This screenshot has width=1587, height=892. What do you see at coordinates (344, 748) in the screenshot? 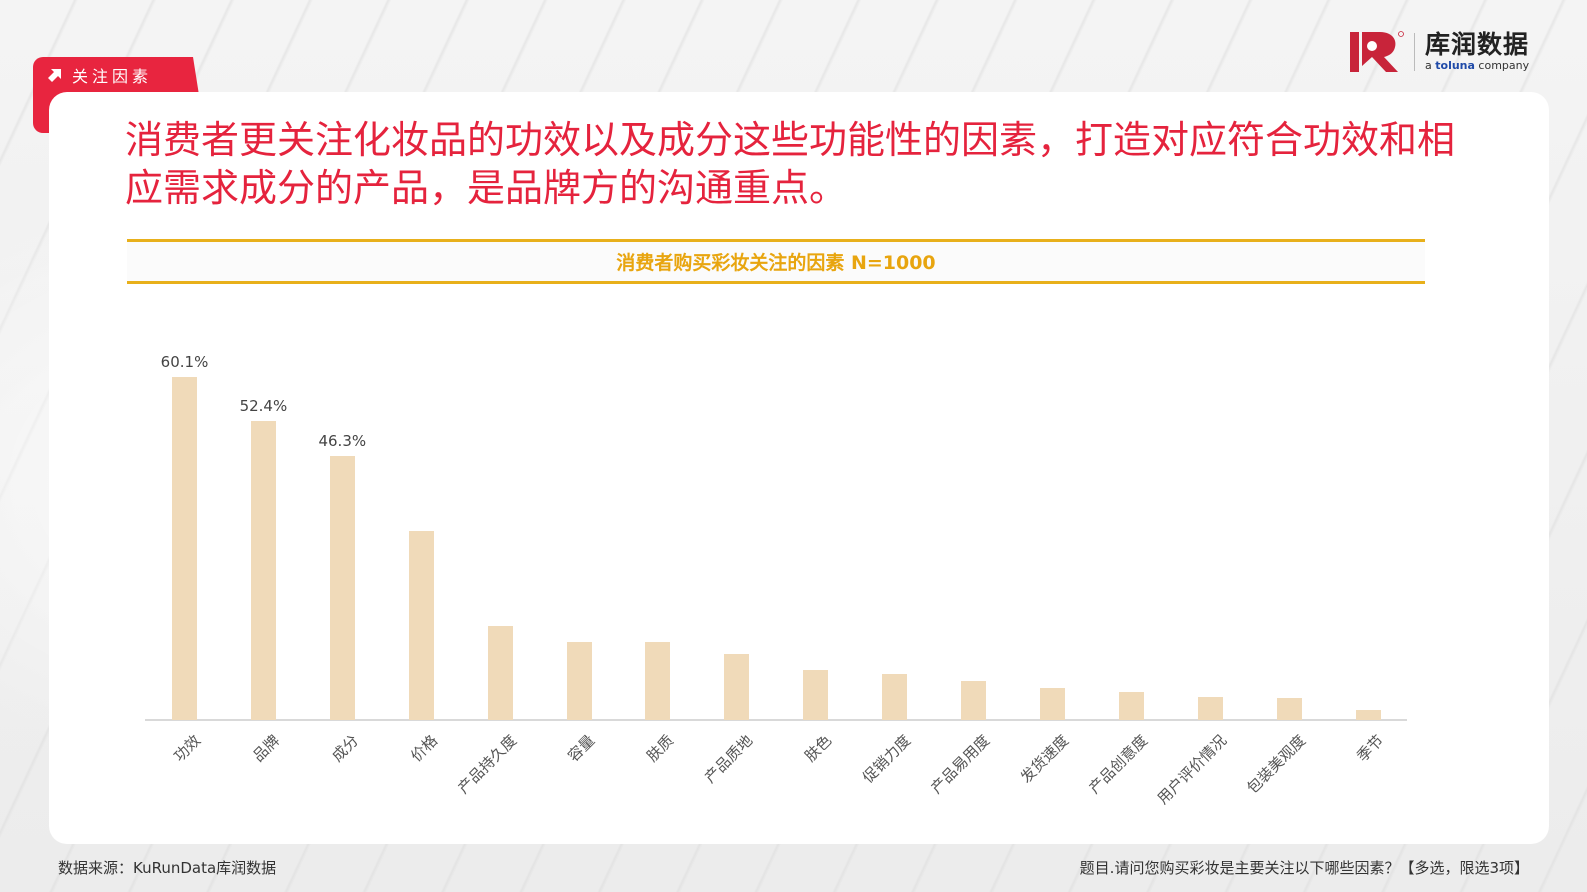
I see `x-axis-tick-label: 成分` at bounding box center [344, 748].